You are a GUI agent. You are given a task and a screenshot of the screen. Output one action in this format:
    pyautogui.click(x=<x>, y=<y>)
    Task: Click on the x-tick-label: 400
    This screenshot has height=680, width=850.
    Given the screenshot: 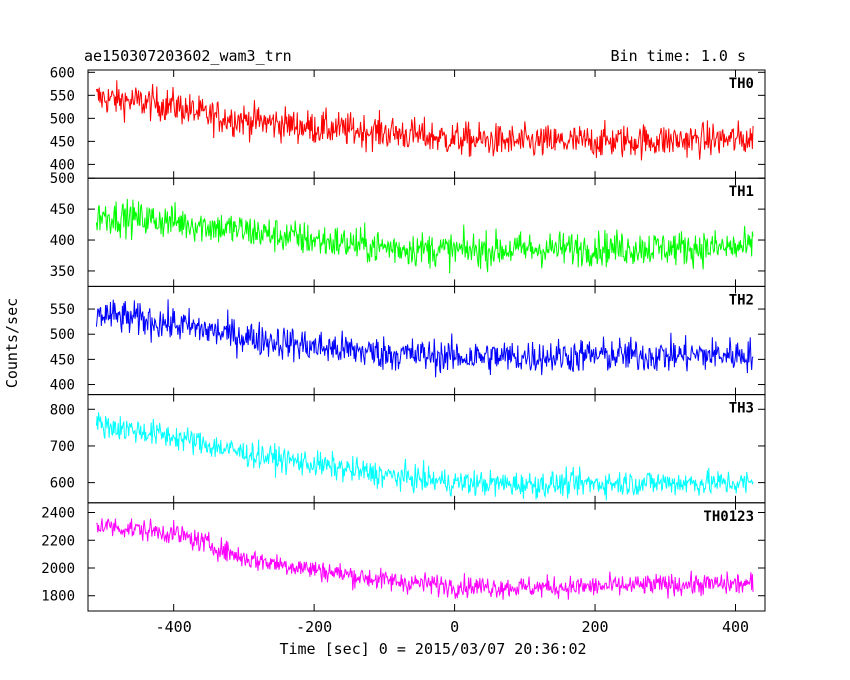 What is the action you would take?
    pyautogui.click(x=735, y=627)
    